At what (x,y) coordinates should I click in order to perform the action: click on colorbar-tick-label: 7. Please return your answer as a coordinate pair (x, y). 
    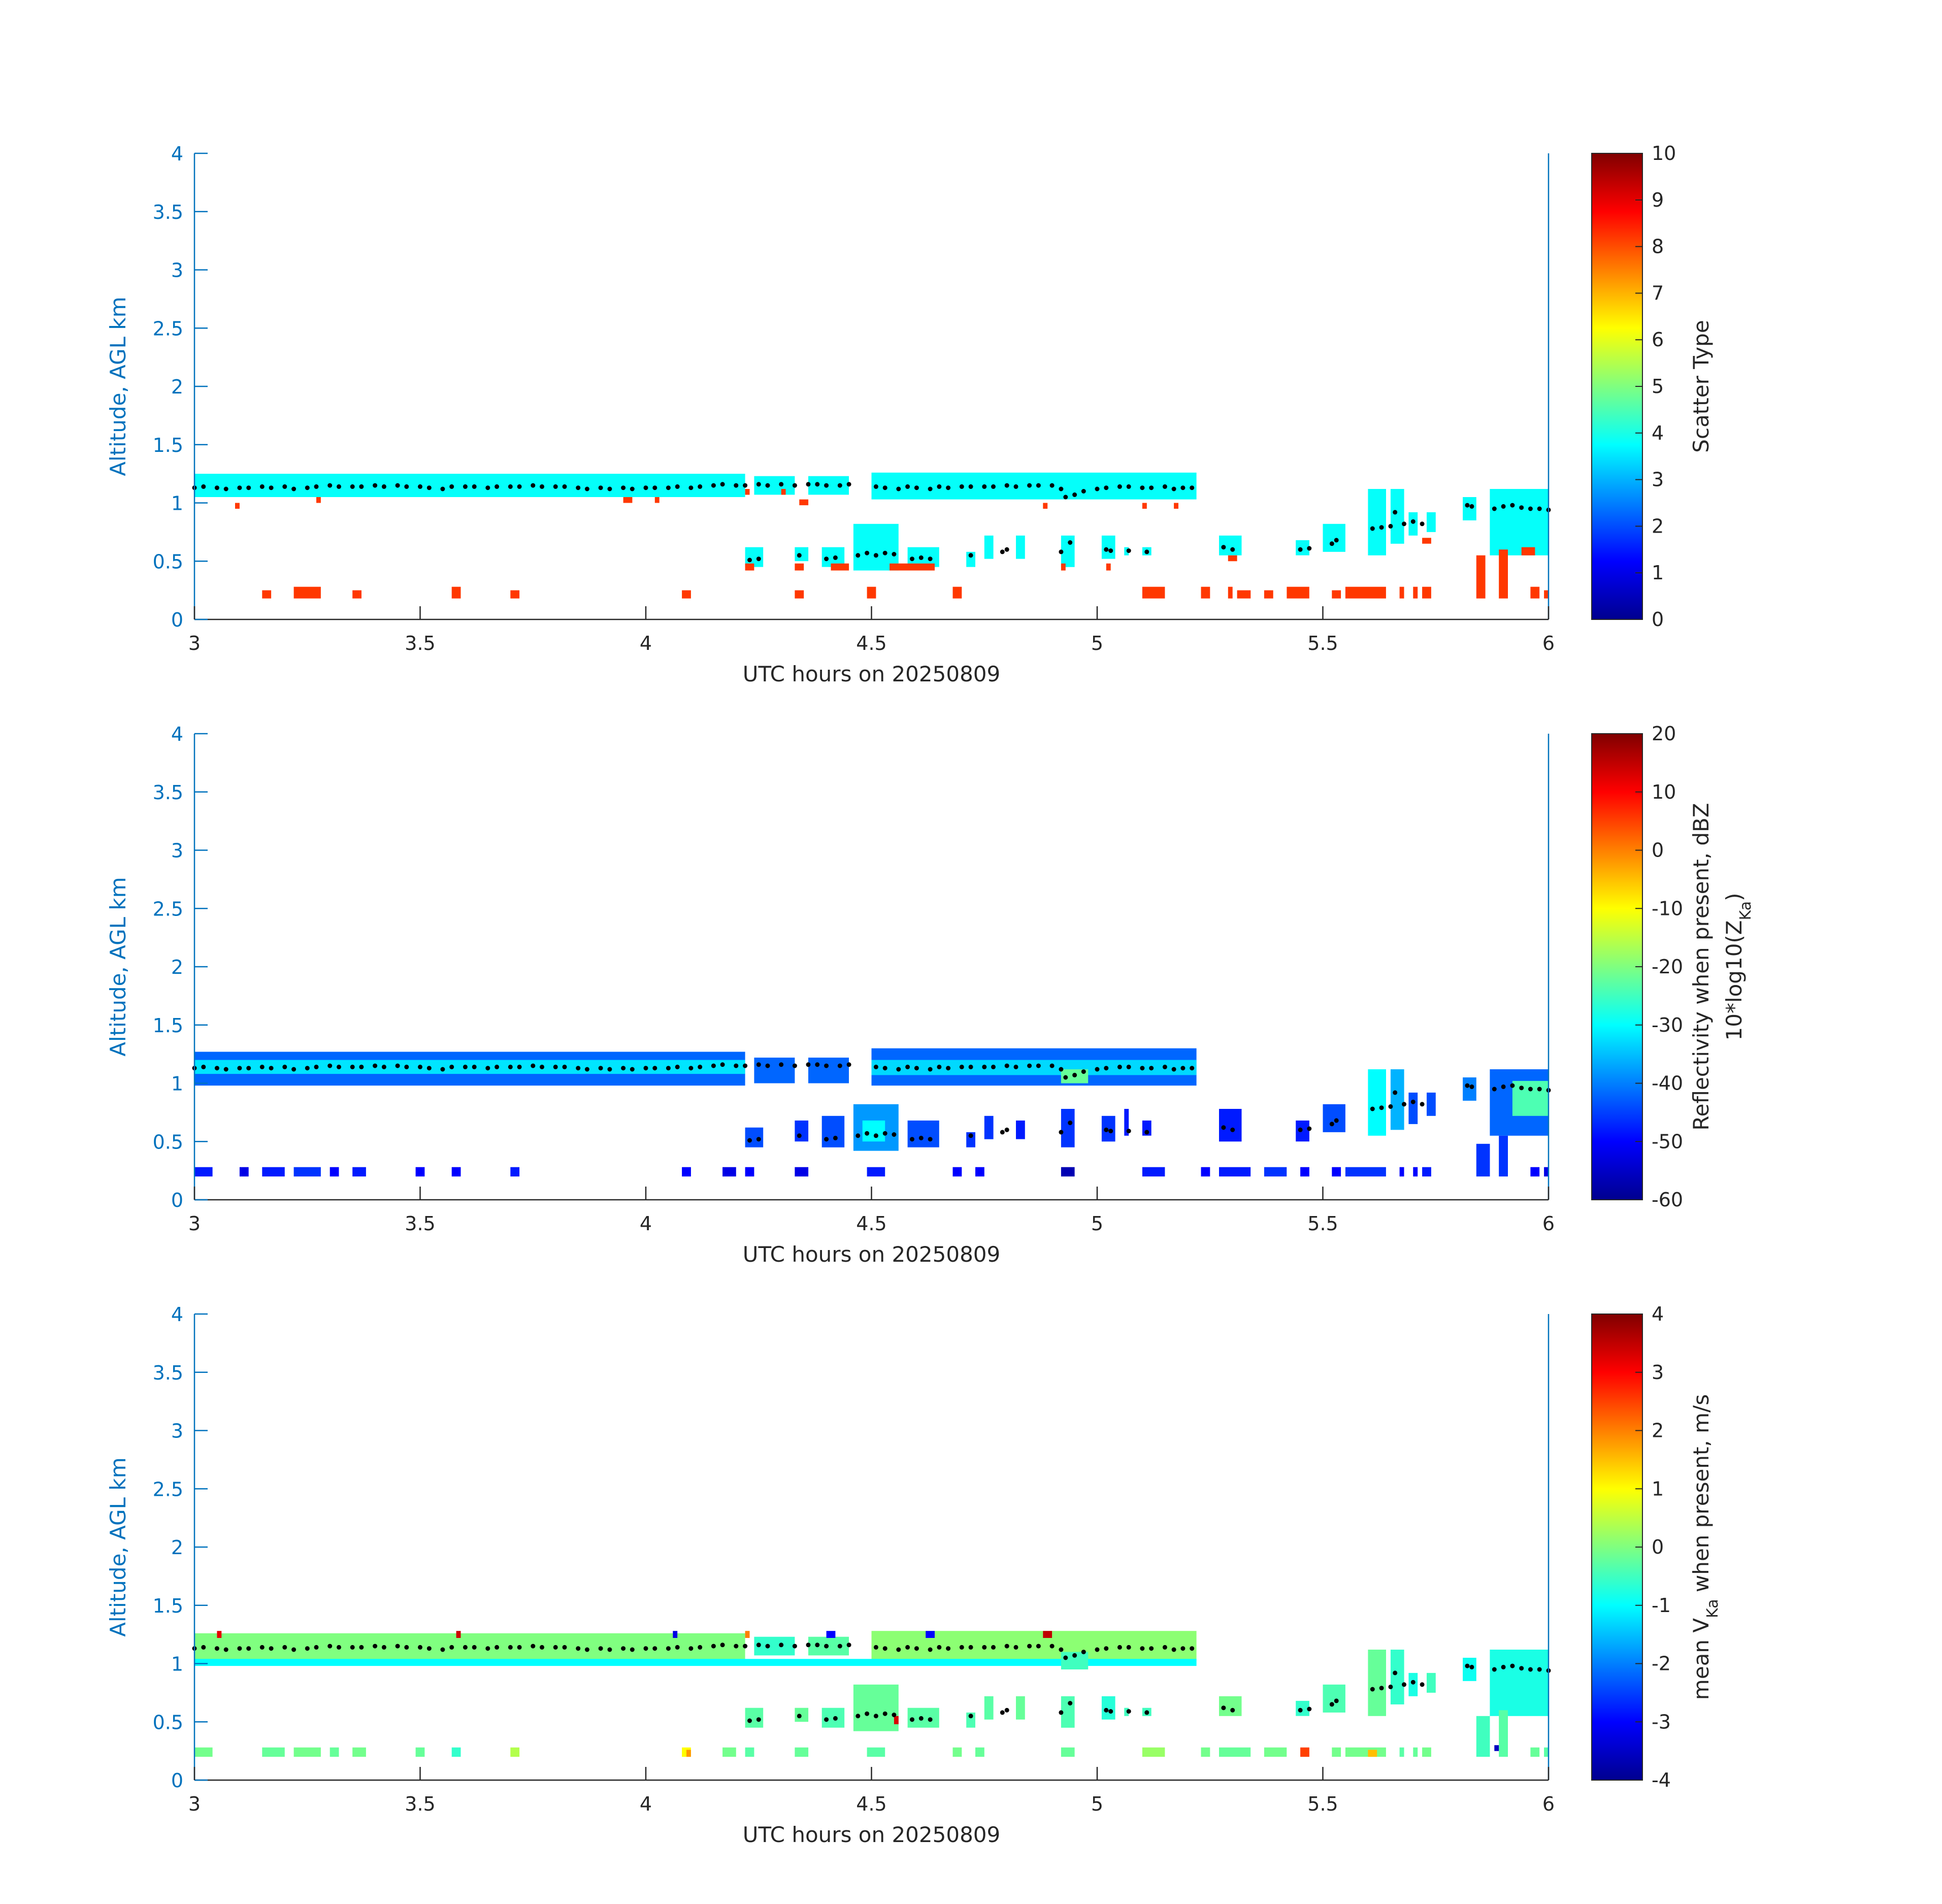
    Looking at the image, I should click on (1658, 293).